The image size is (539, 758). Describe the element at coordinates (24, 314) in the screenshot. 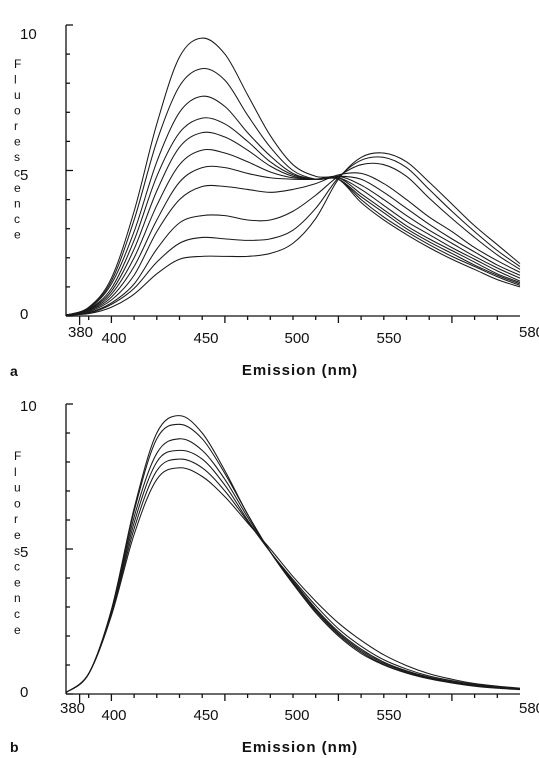

I see `panel-a-y-tick-label: 0` at that location.